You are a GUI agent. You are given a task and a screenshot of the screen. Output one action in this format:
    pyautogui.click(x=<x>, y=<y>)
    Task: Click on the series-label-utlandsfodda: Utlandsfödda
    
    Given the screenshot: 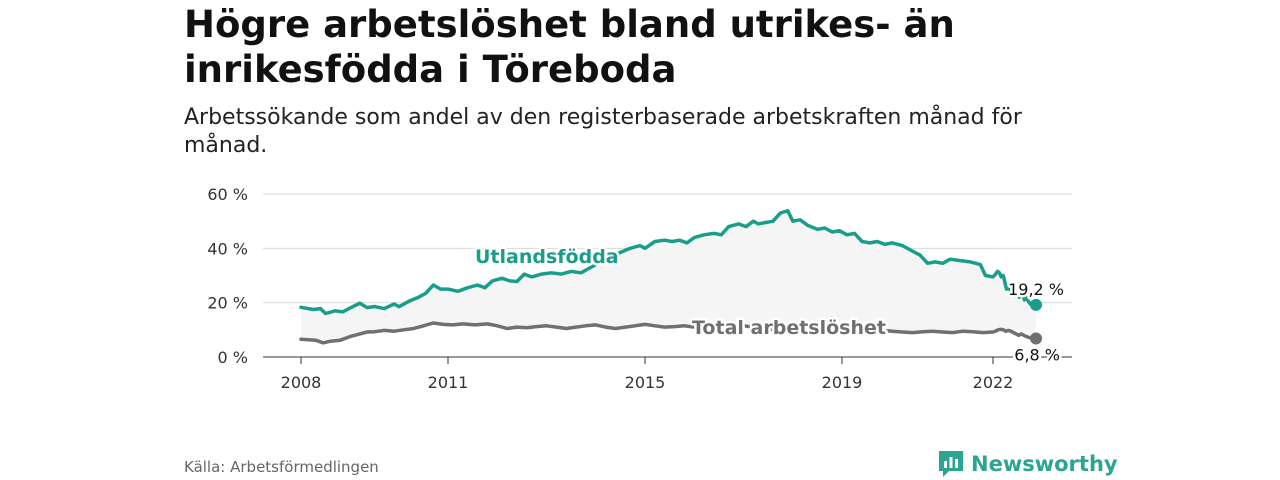 What is the action you would take?
    pyautogui.click(x=547, y=257)
    